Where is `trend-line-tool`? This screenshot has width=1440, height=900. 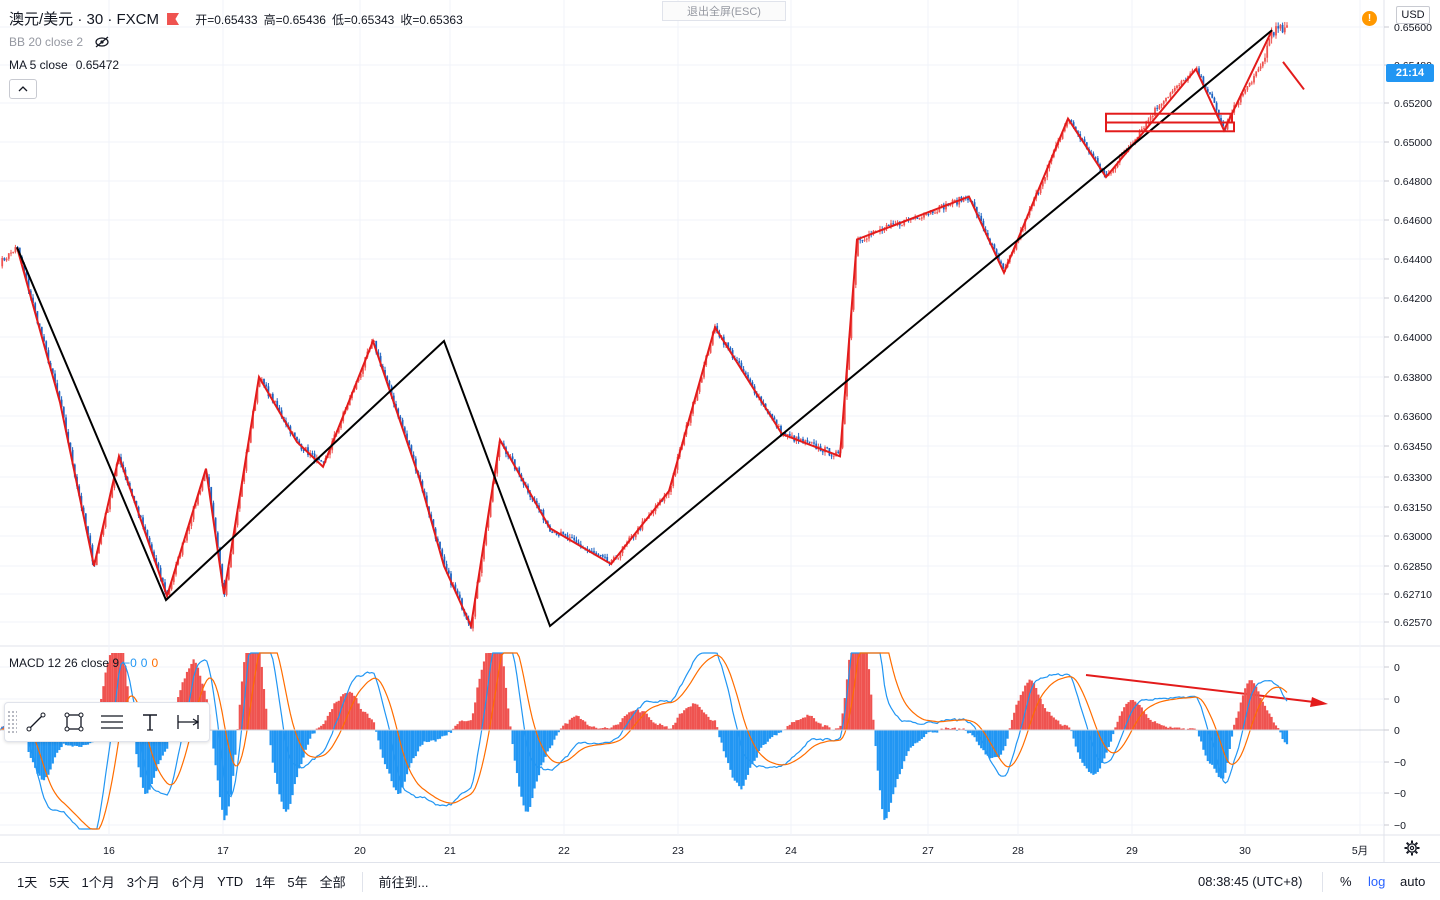 trend-line-tool is located at coordinates (36, 722).